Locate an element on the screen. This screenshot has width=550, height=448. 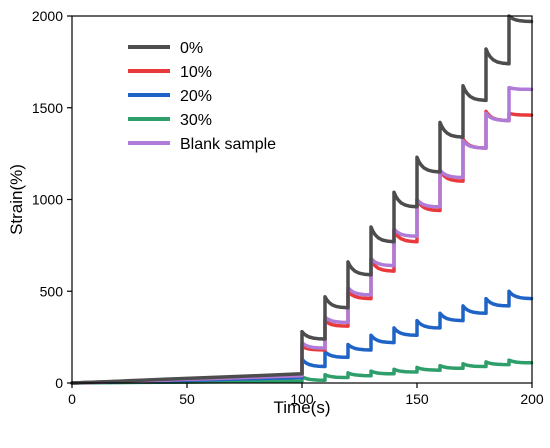
x-tick-label: 0 is located at coordinates (72, 399).